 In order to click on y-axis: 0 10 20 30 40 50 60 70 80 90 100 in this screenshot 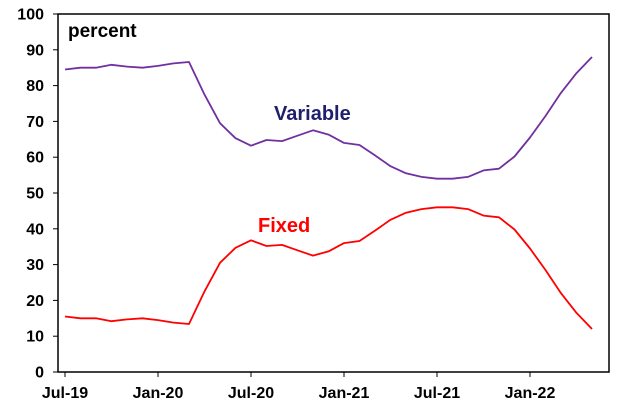, I will do `click(37, 194)`.